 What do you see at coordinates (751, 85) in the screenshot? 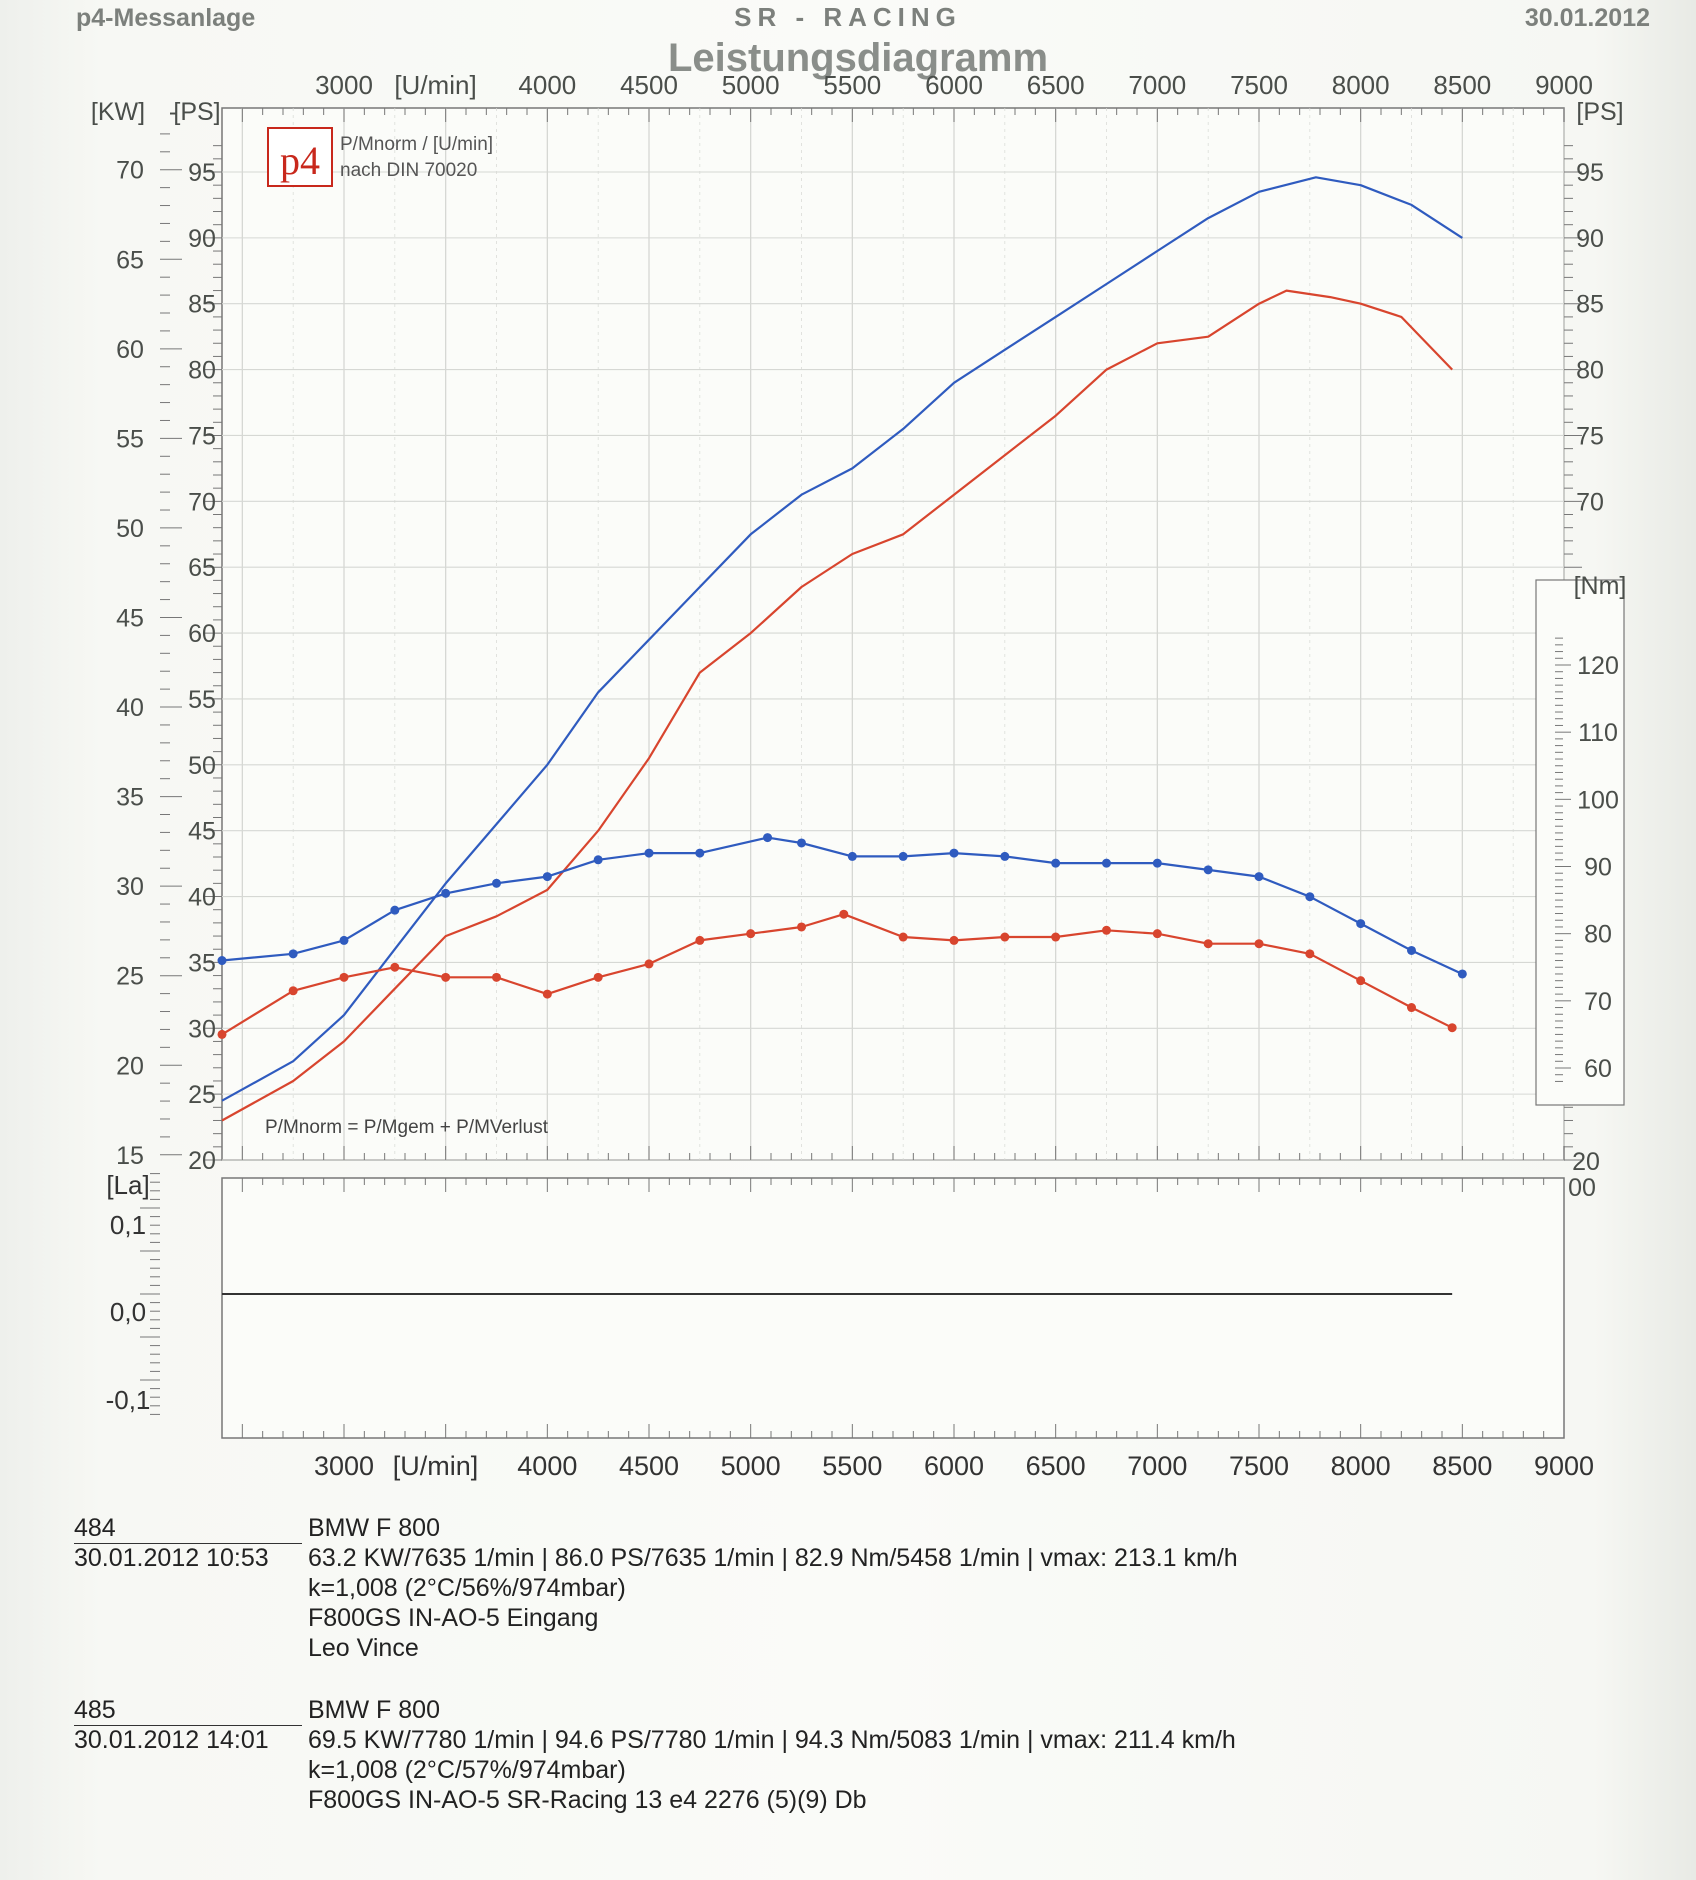
I see `x-tick-label-top: 5000` at bounding box center [751, 85].